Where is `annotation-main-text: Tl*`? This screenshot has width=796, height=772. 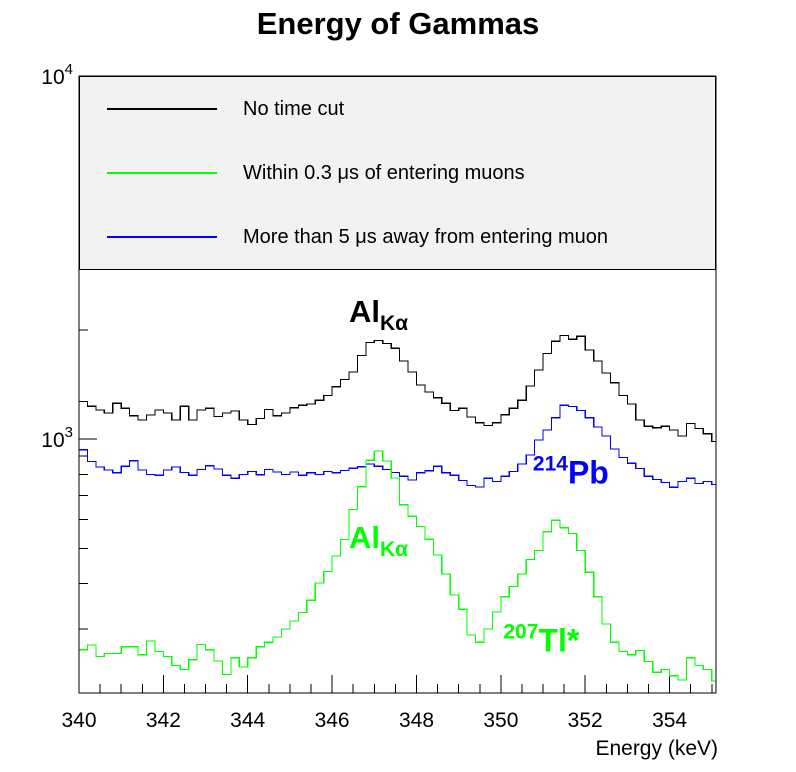
annotation-main-text: Tl* is located at coordinates (559, 640).